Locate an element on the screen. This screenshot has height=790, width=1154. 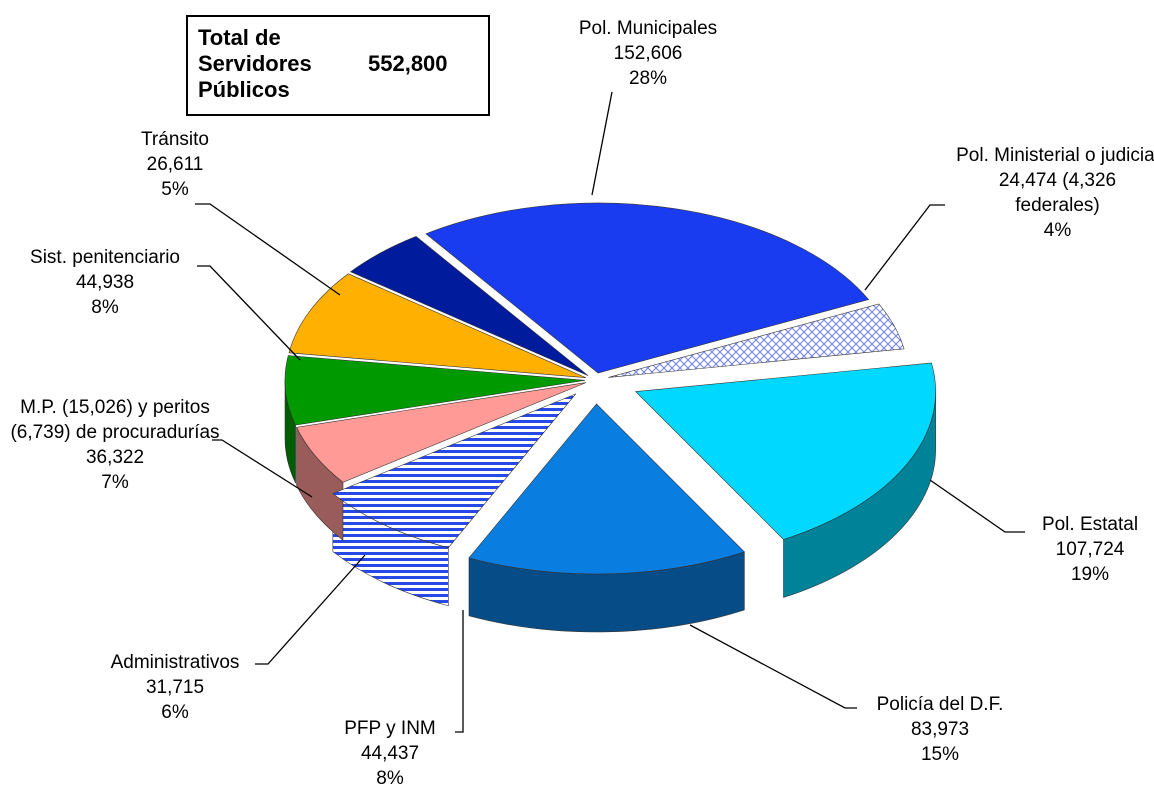
percent-label: 15% is located at coordinates (940, 754).